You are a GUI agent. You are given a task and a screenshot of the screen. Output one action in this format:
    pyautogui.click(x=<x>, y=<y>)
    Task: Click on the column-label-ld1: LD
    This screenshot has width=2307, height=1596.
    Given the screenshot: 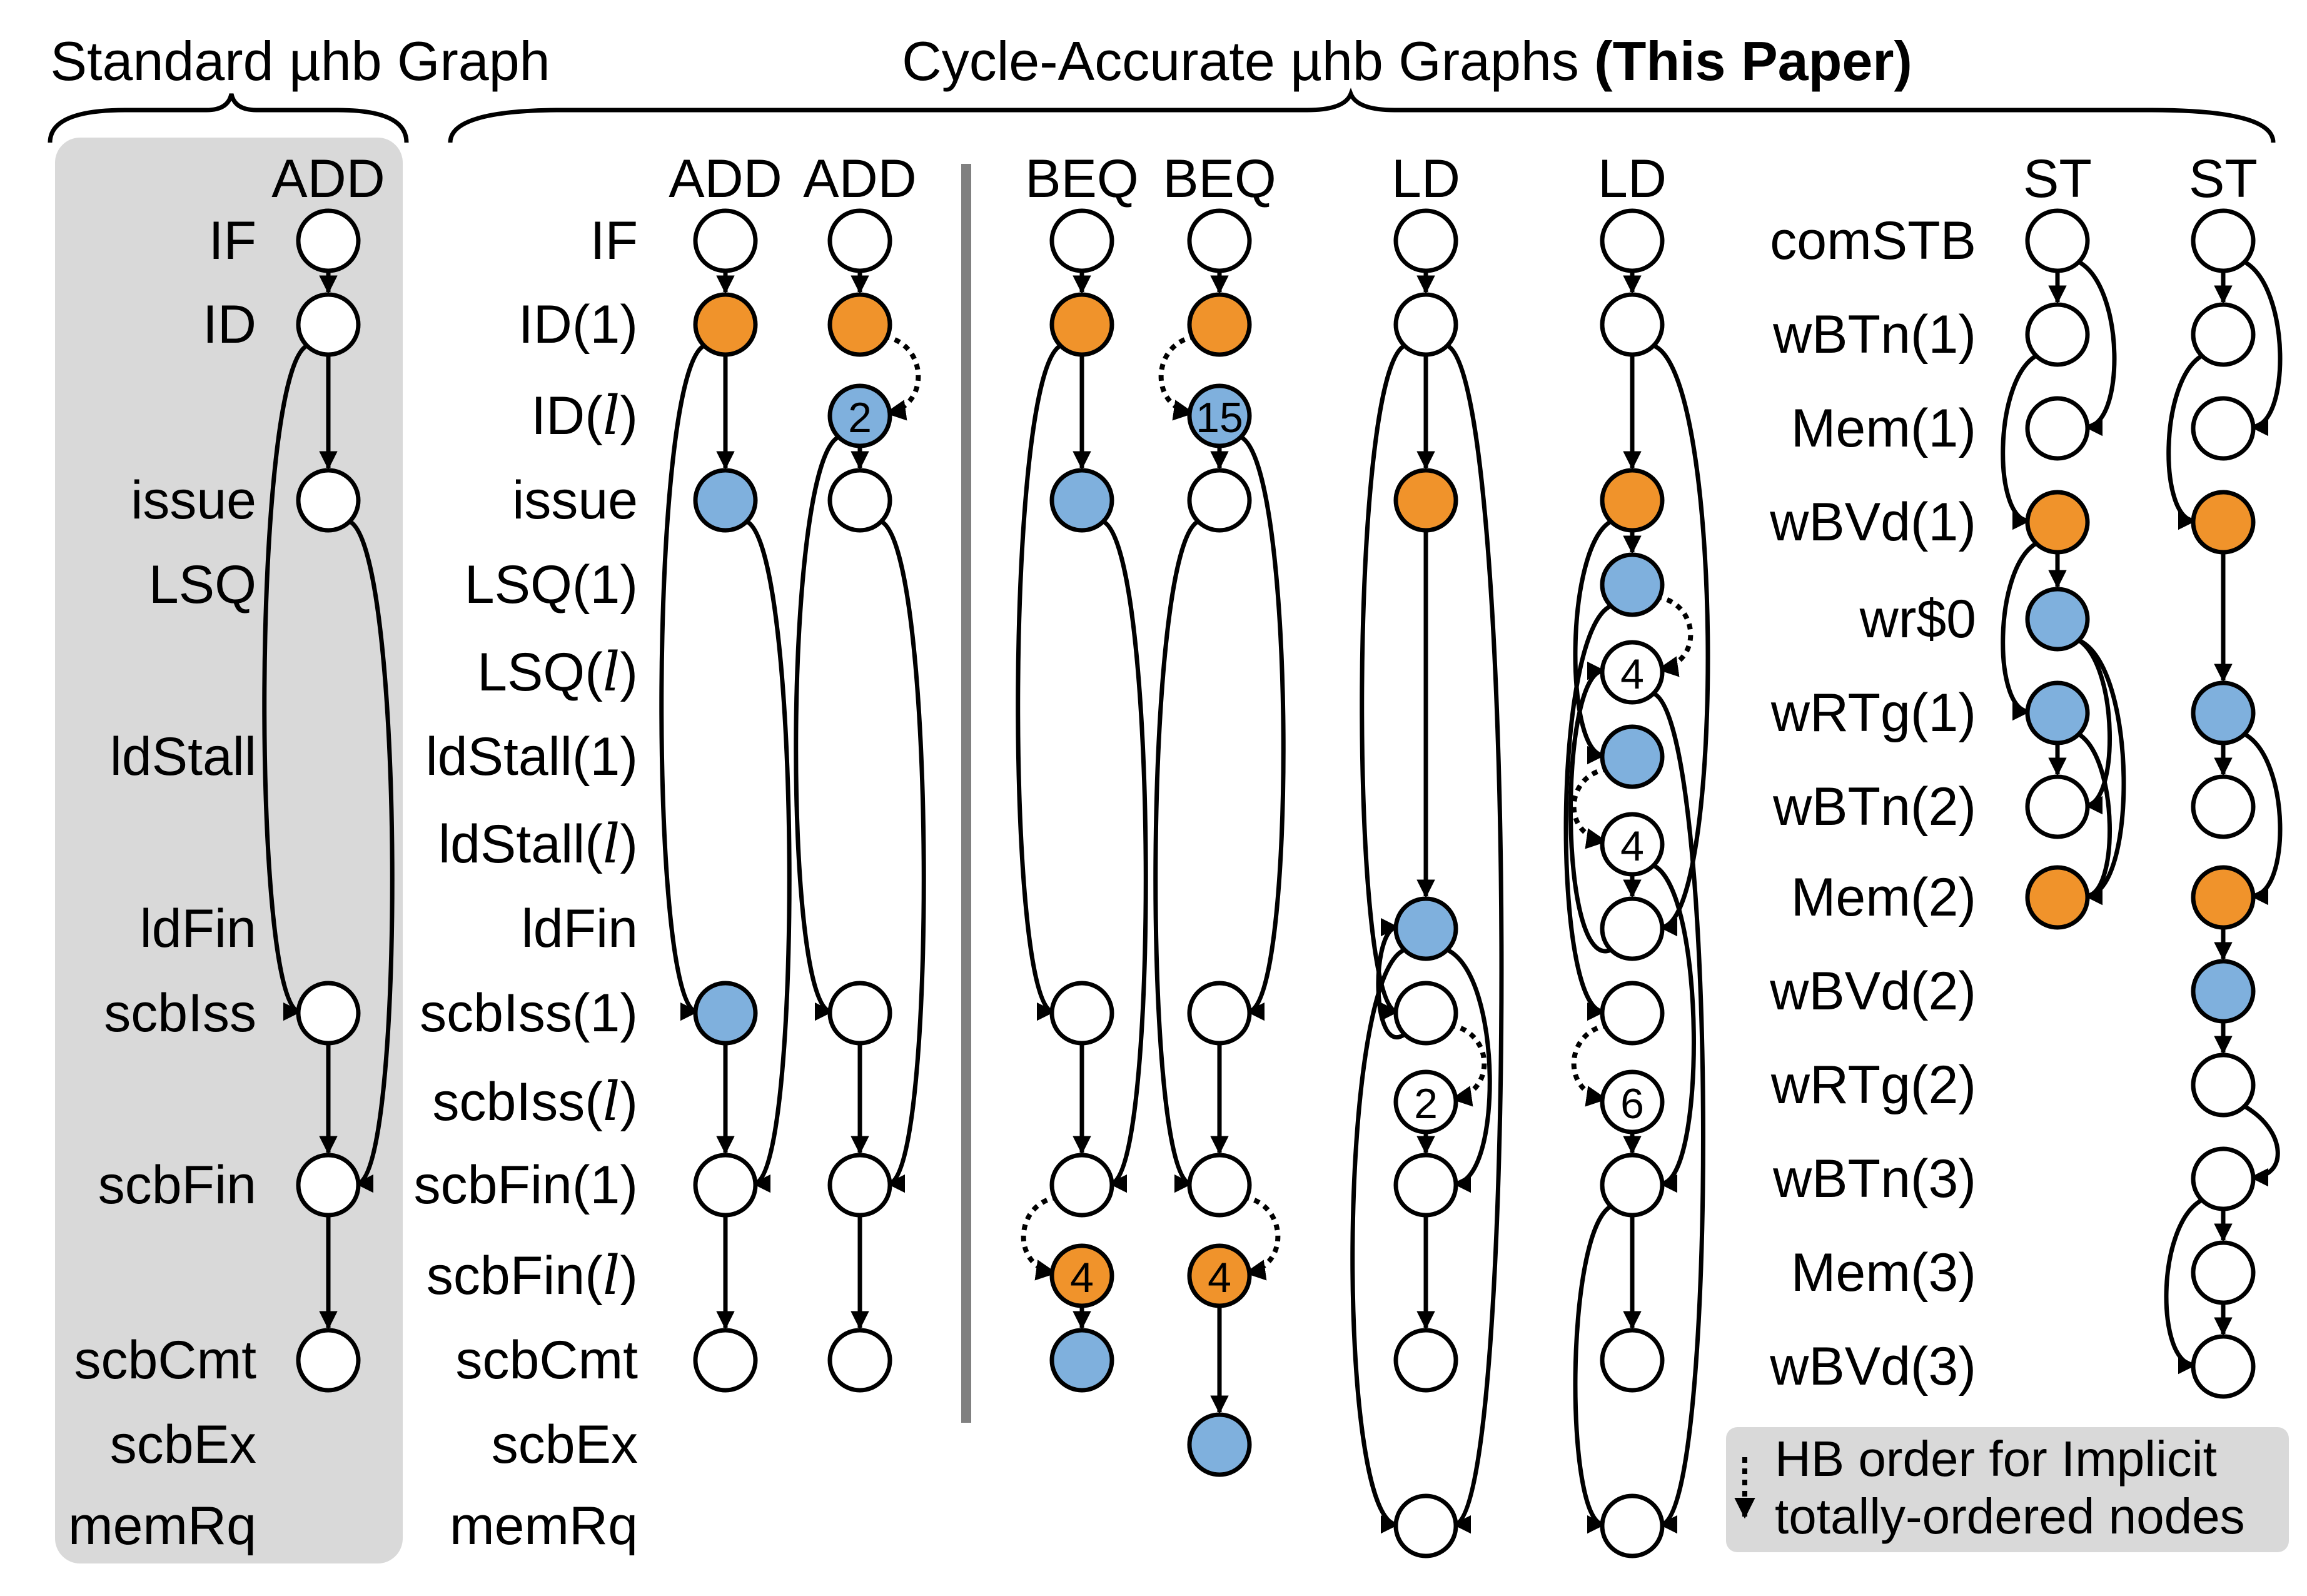 What is the action you would take?
    pyautogui.click(x=1425, y=179)
    